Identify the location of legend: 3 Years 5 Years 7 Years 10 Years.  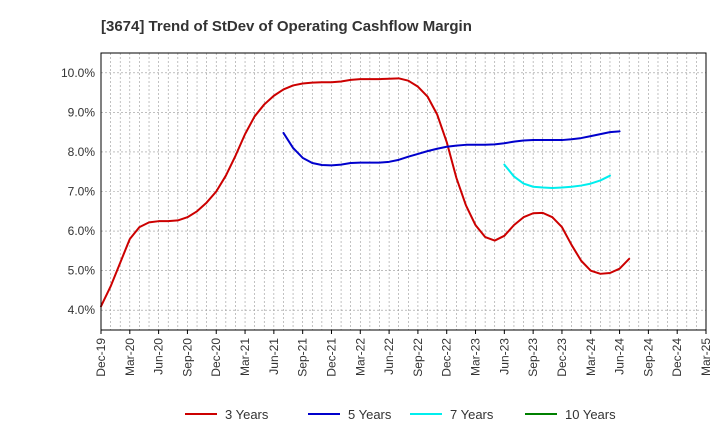
(400, 414).